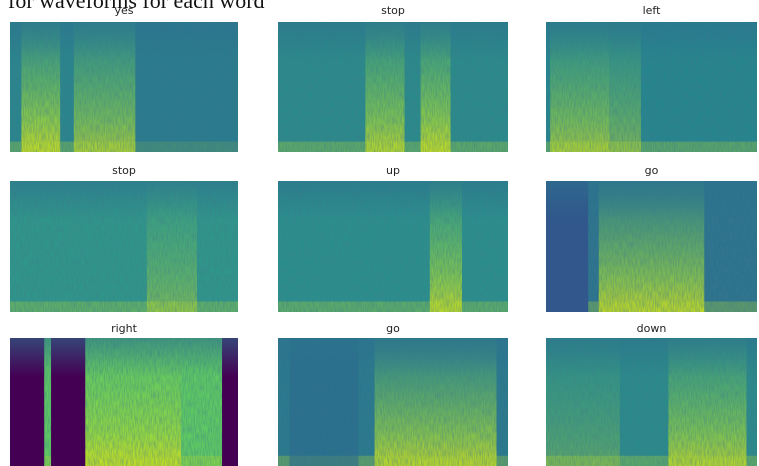 The height and width of the screenshot is (466, 759). I want to click on panel-title: right, so click(124, 328).